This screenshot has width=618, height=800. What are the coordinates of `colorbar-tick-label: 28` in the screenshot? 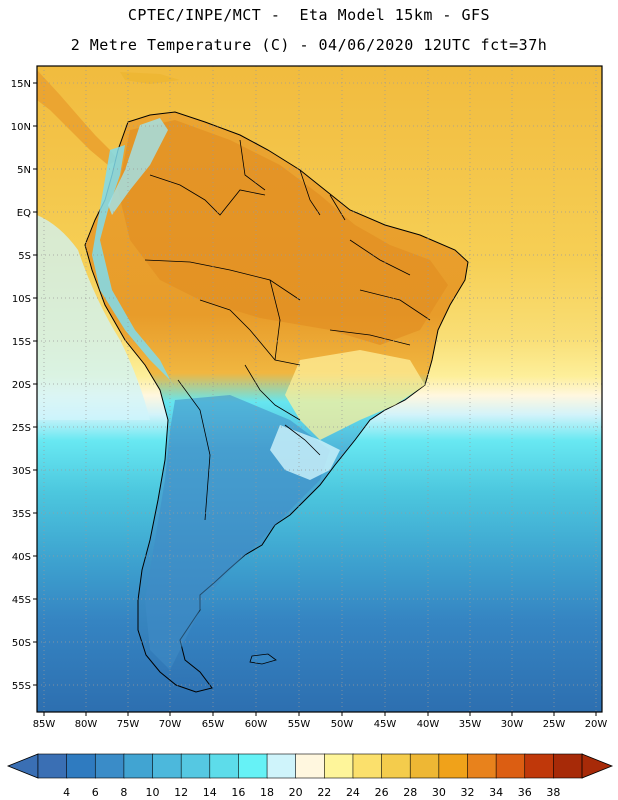 It's located at (410, 792).